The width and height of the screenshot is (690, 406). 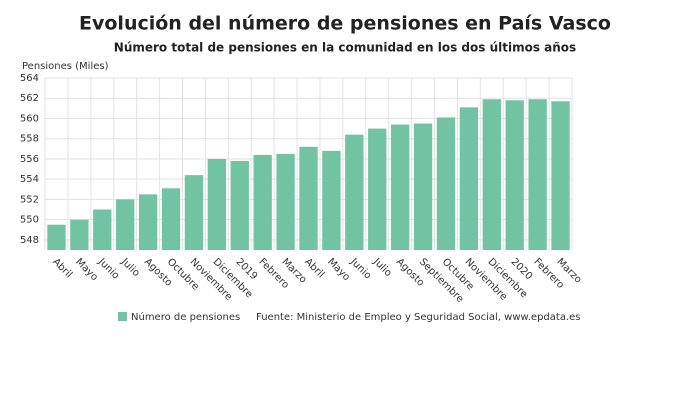 I want to click on y-tick-label: 548, so click(x=29, y=240).